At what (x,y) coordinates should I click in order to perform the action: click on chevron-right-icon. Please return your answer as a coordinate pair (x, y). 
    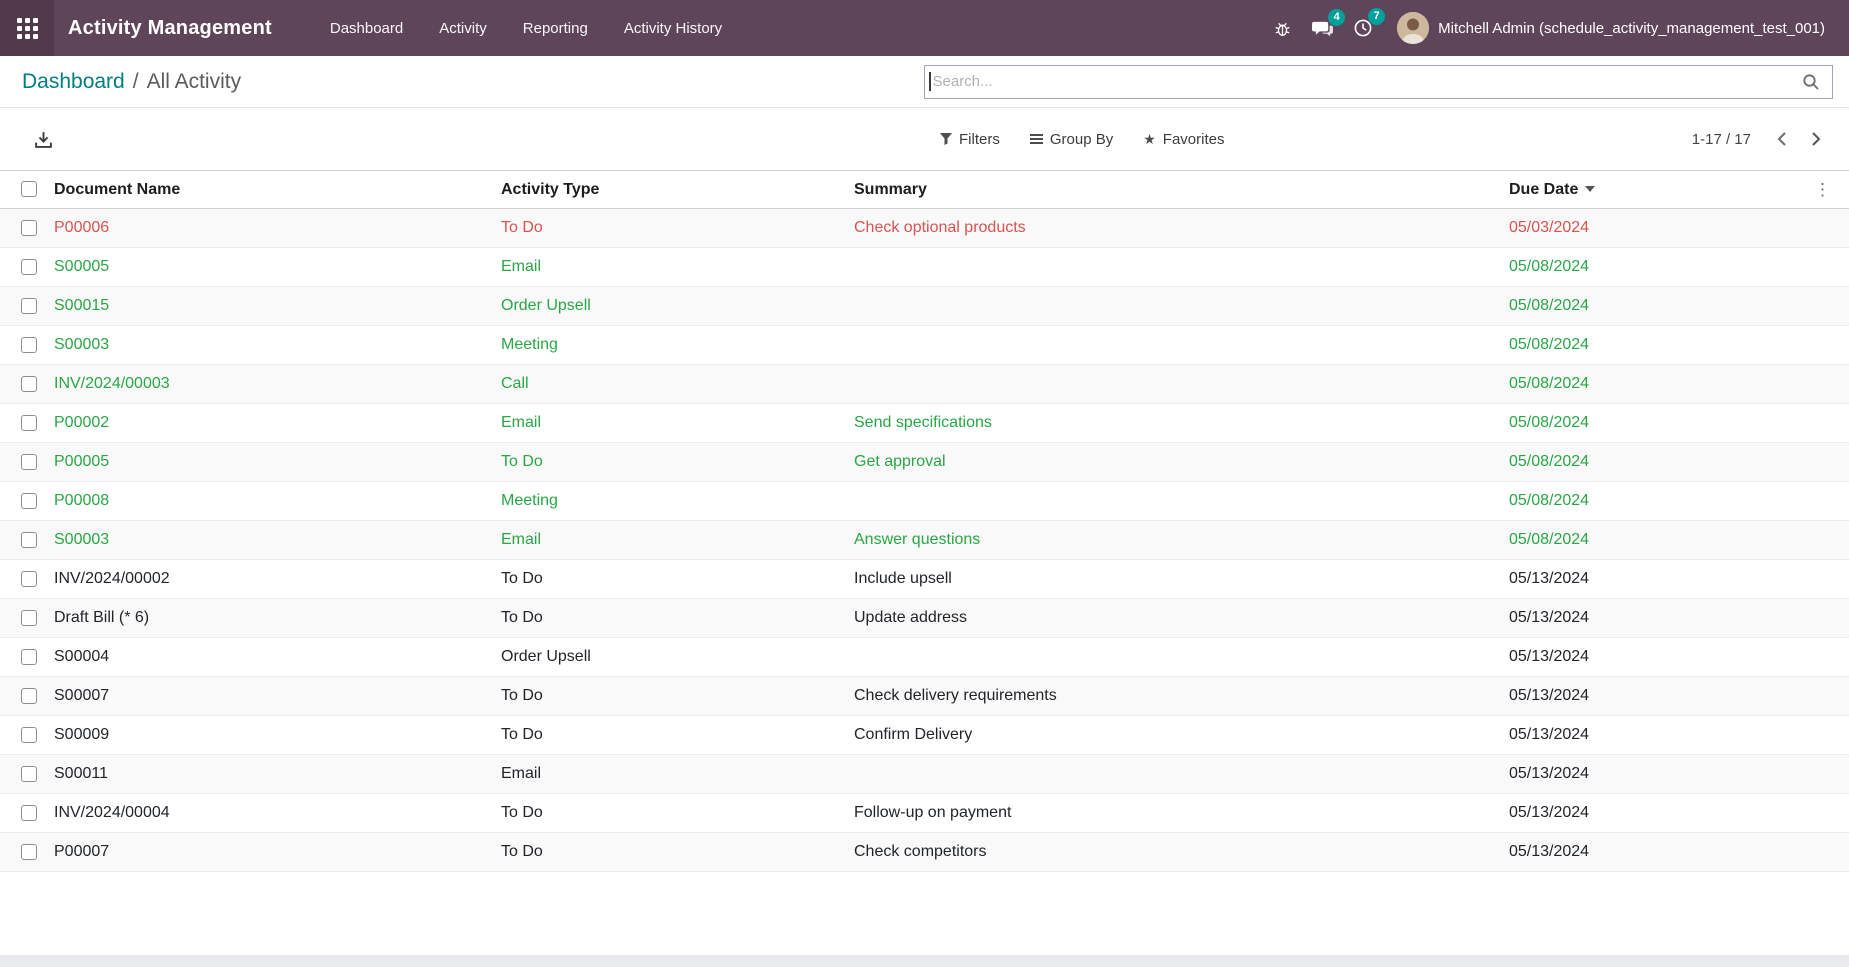
    Looking at the image, I should click on (1816, 139).